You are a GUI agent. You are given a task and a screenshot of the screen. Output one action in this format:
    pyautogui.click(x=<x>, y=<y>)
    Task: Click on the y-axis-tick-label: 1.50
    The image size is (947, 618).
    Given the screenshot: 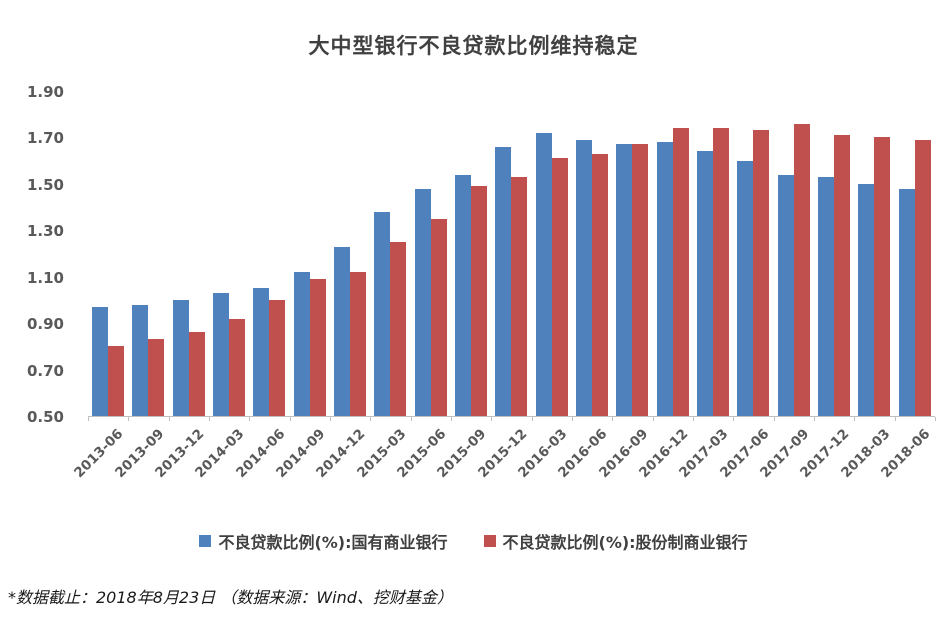 What is the action you would take?
    pyautogui.click(x=45, y=184)
    